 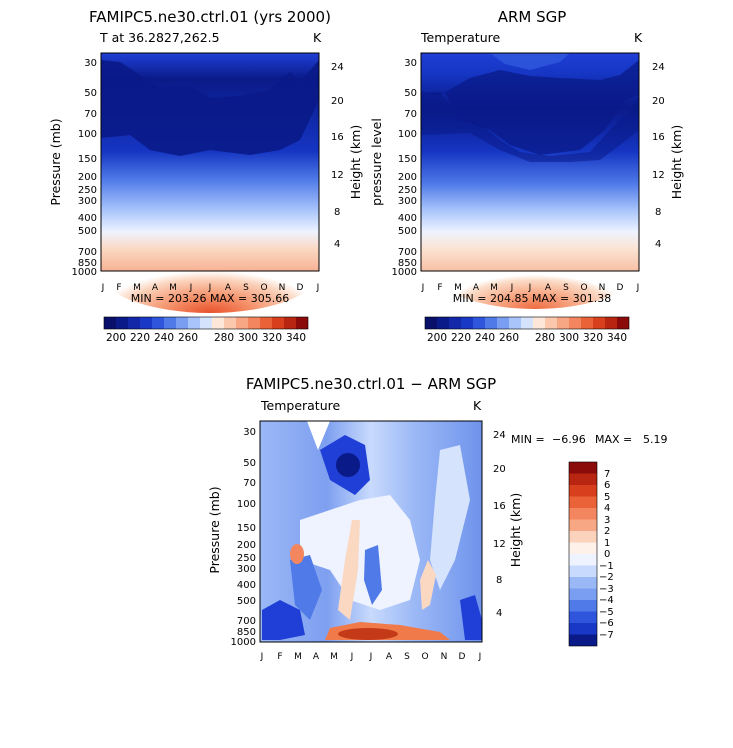 I want to click on panel-obs-colorbar: 200 220 240 260 280 300 320 340, so click(x=527, y=330).